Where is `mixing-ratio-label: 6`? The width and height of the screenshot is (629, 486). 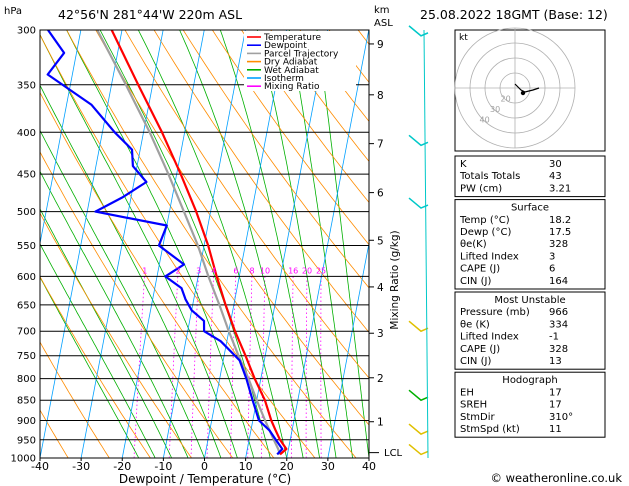 mixing-ratio-label: 6 is located at coordinates (235, 270).